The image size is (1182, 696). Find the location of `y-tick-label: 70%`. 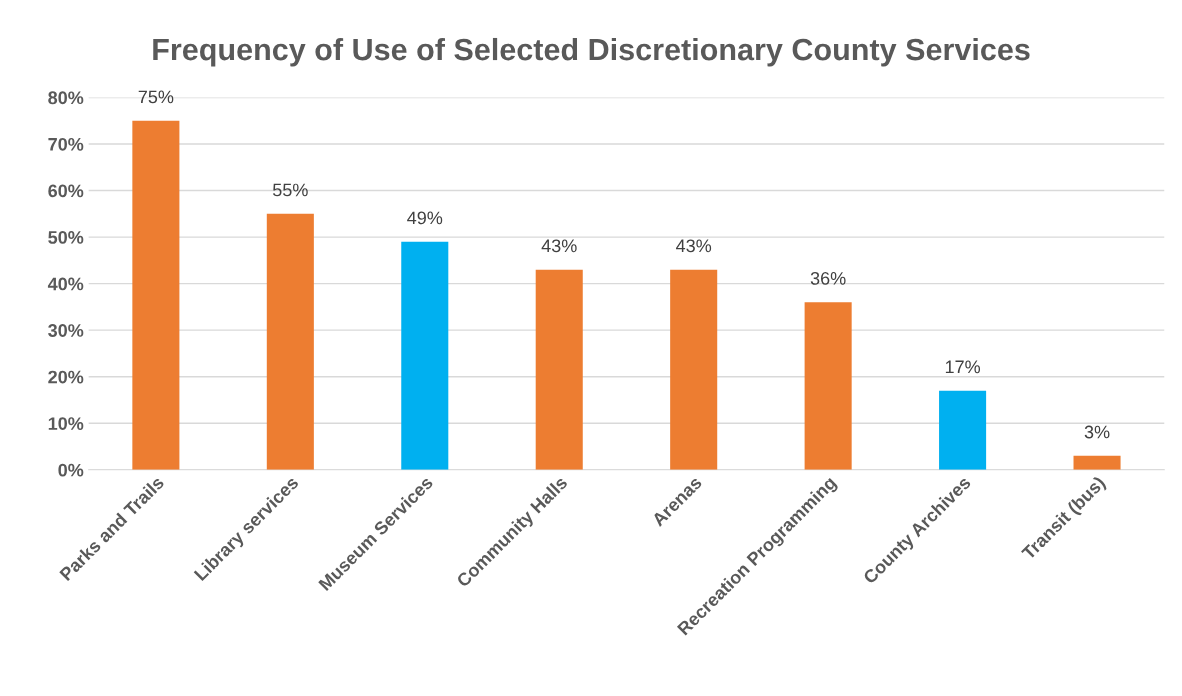

y-tick-label: 70% is located at coordinates (66, 144).